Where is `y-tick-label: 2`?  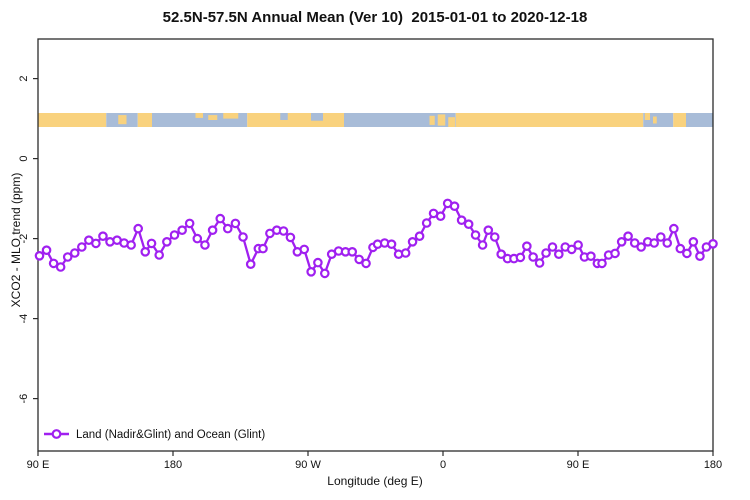
y-tick-label: 2 is located at coordinates (24, 79).